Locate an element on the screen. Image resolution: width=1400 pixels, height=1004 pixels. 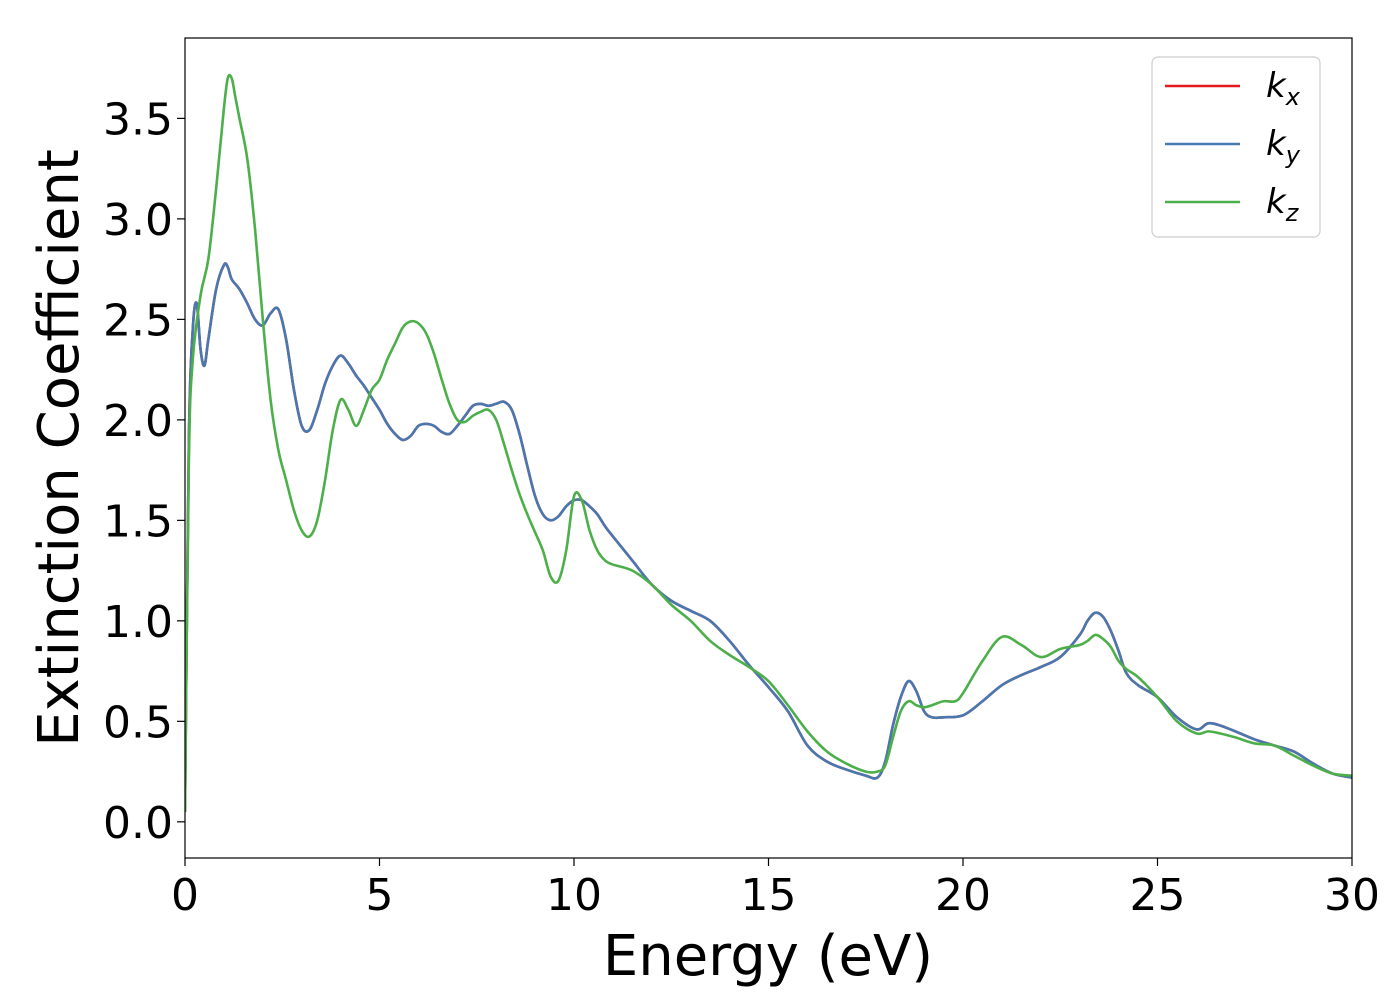
x-tick-label: 10 is located at coordinates (574, 895).